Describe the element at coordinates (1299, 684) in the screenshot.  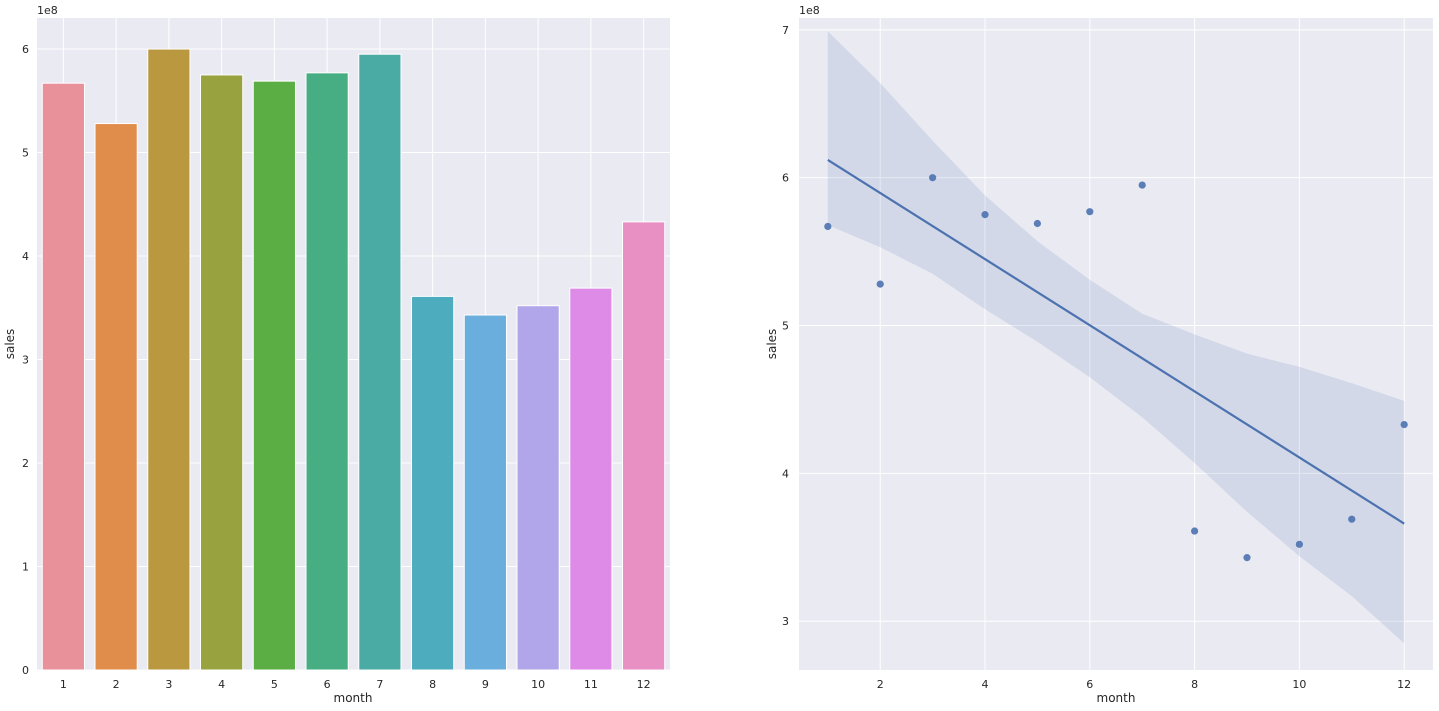
I see `regression-x-tick-label: 10` at that location.